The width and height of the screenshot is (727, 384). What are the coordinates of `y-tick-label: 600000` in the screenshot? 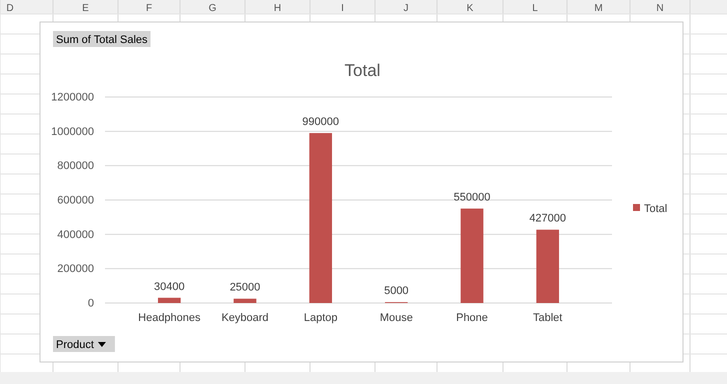 It's located at (75, 200).